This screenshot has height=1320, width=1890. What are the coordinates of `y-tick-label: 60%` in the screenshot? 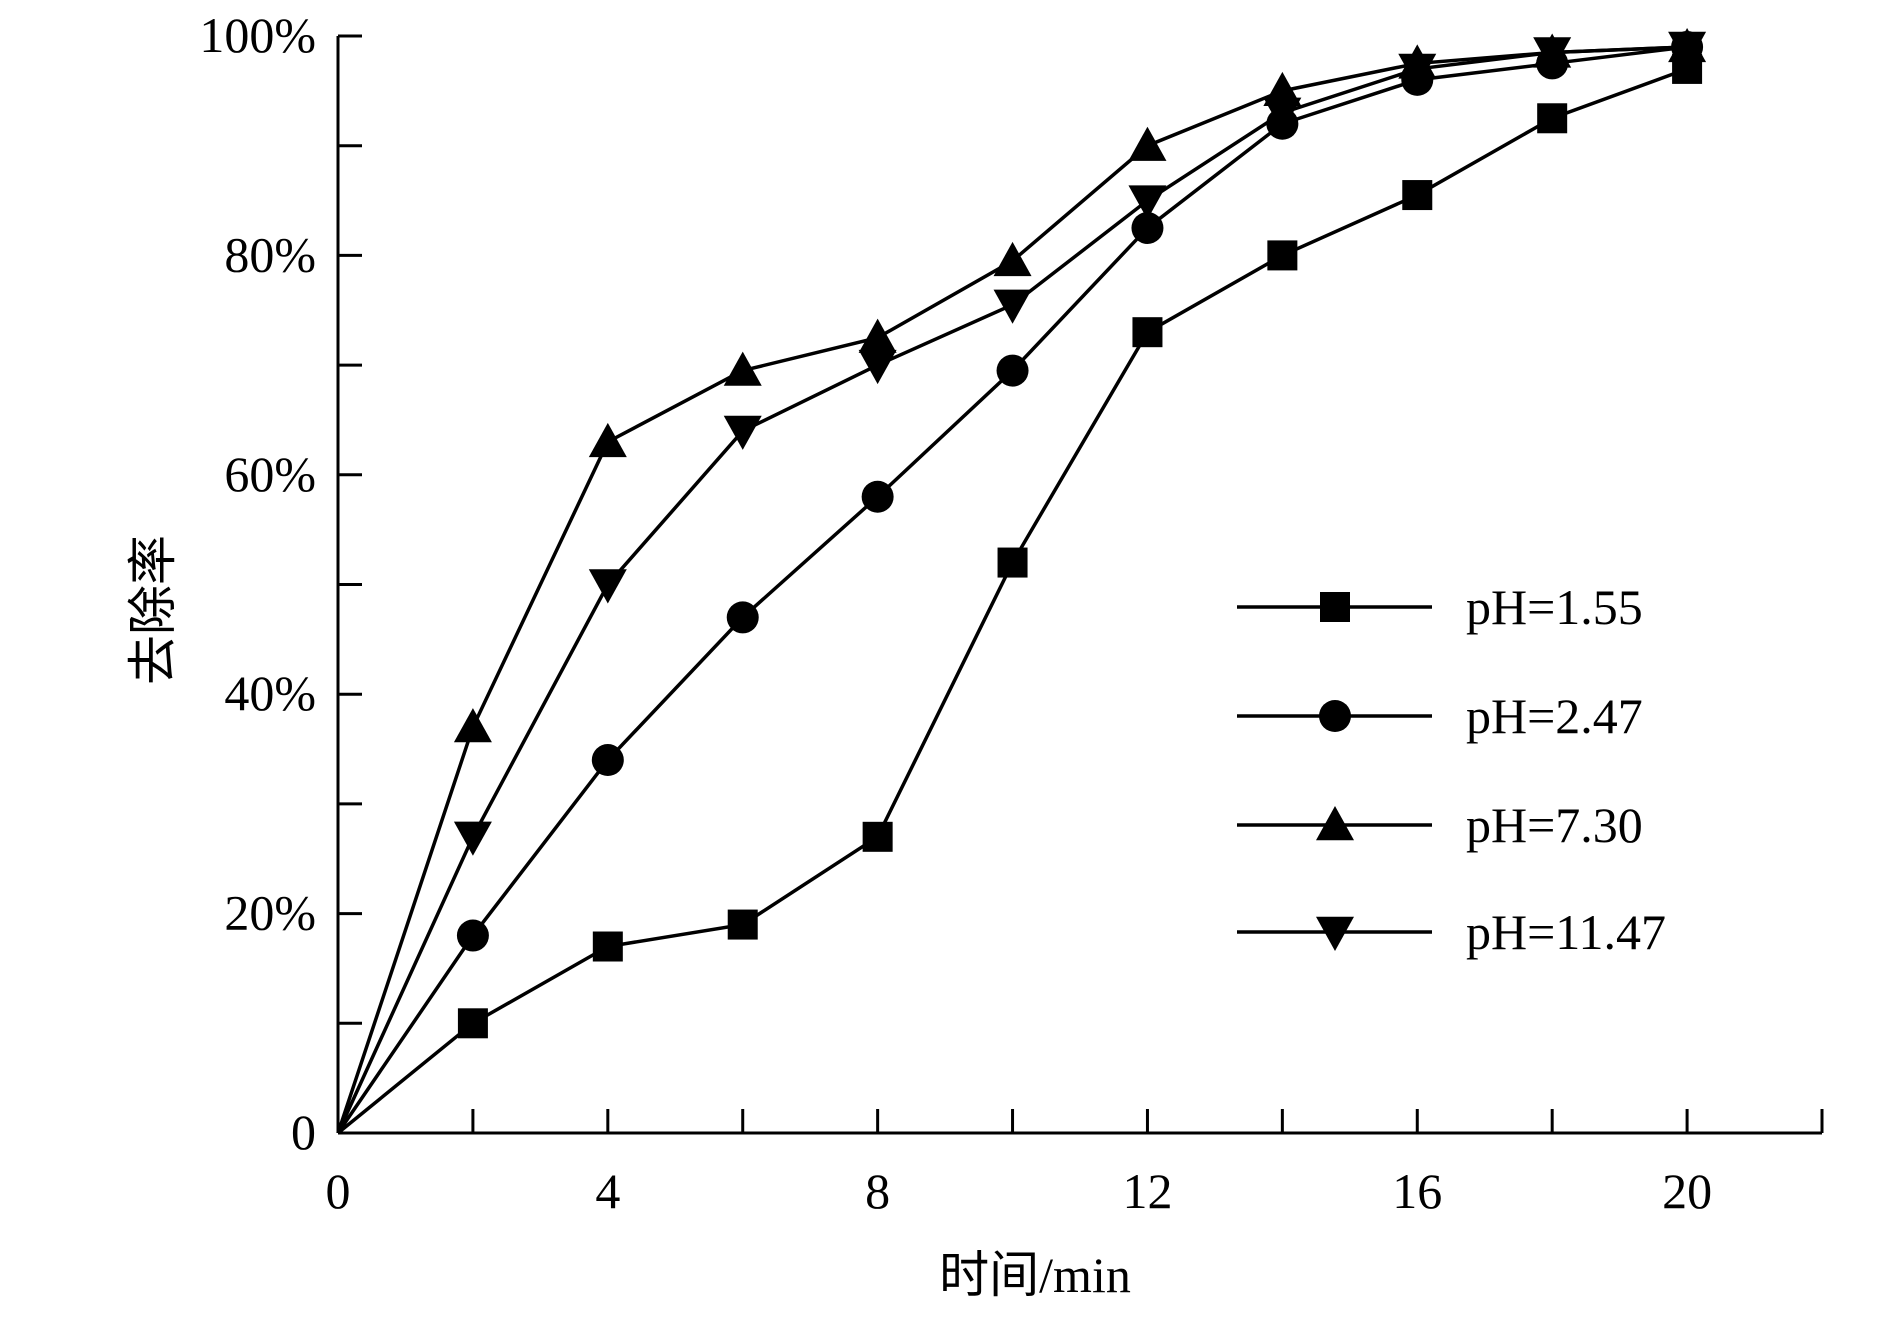 It's located at (270, 474).